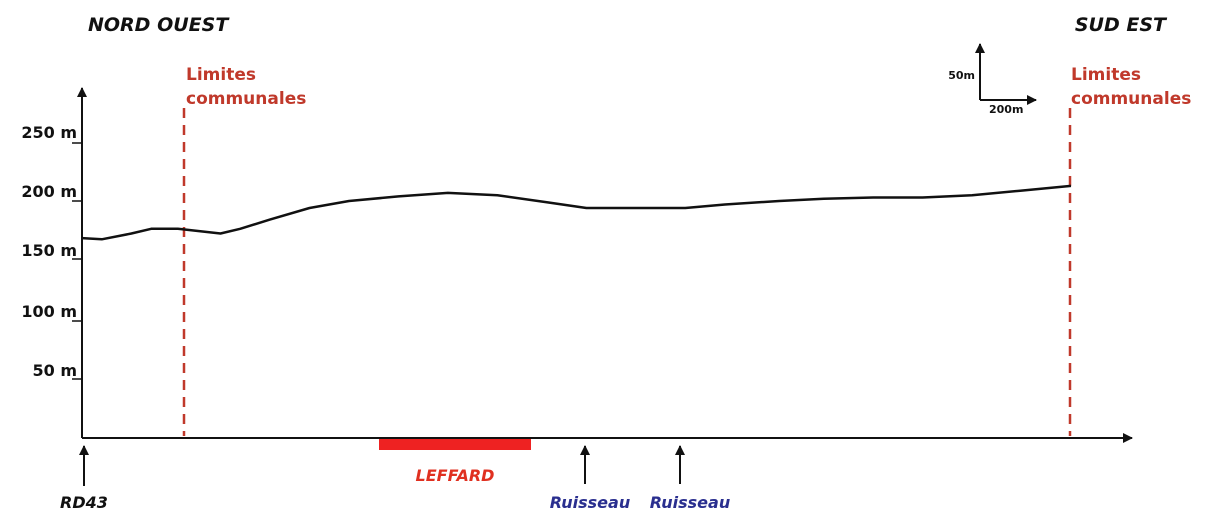  Describe the element at coordinates (54, 370) in the screenshot. I see `ytick-label-50: 50 m` at that location.